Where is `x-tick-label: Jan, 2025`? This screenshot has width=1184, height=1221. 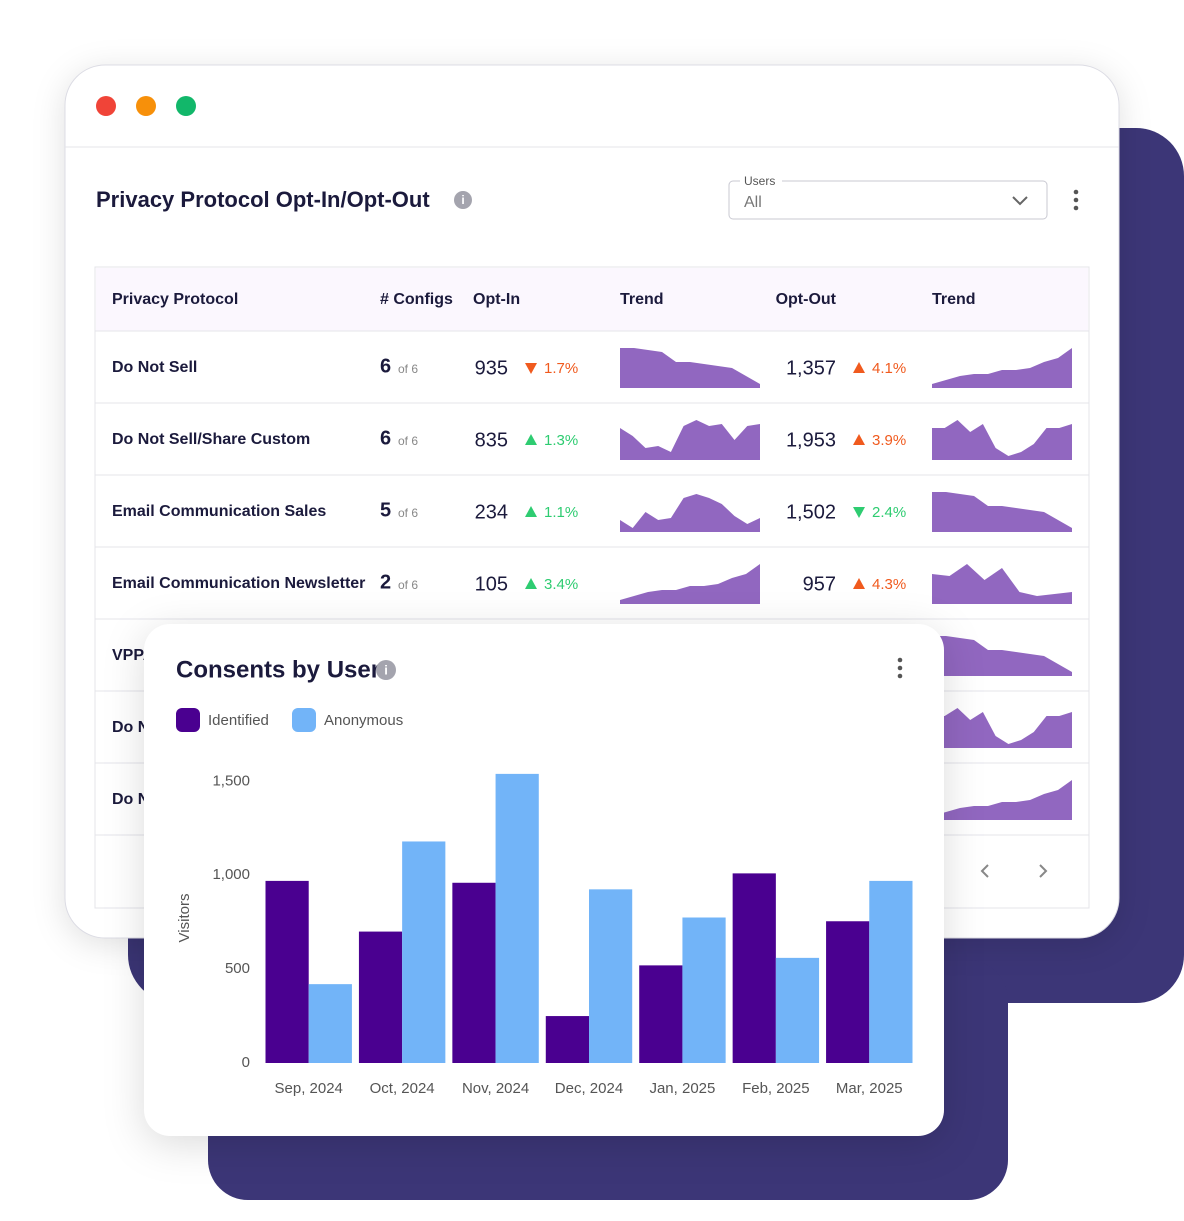 x-tick-label: Jan, 2025 is located at coordinates (682, 1088).